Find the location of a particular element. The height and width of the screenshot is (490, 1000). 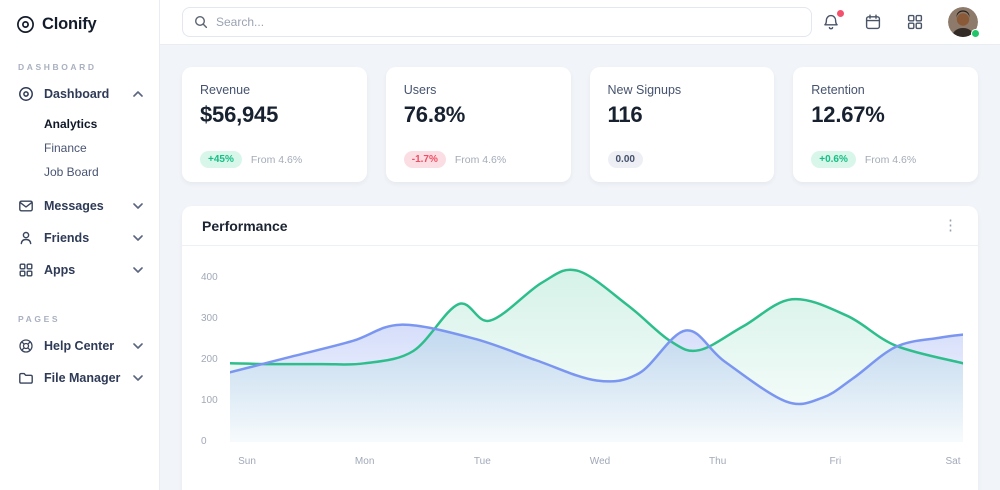

search-input is located at coordinates (508, 22).